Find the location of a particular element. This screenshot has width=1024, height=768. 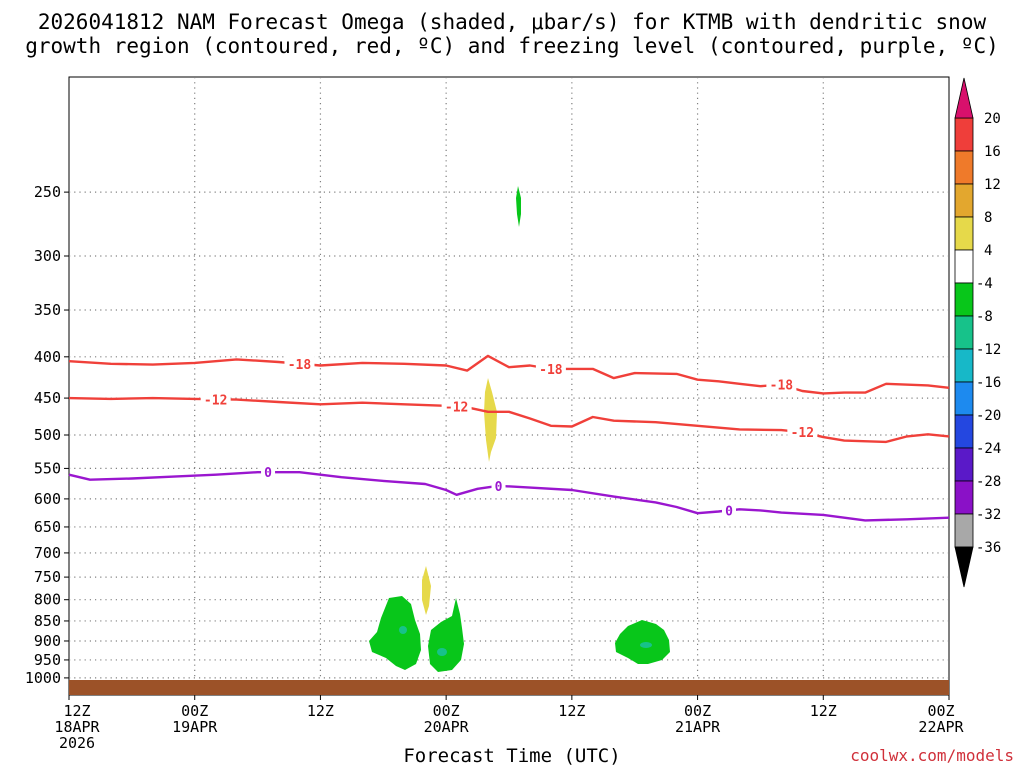

y-tick-label: 900 is located at coordinates (47, 641).